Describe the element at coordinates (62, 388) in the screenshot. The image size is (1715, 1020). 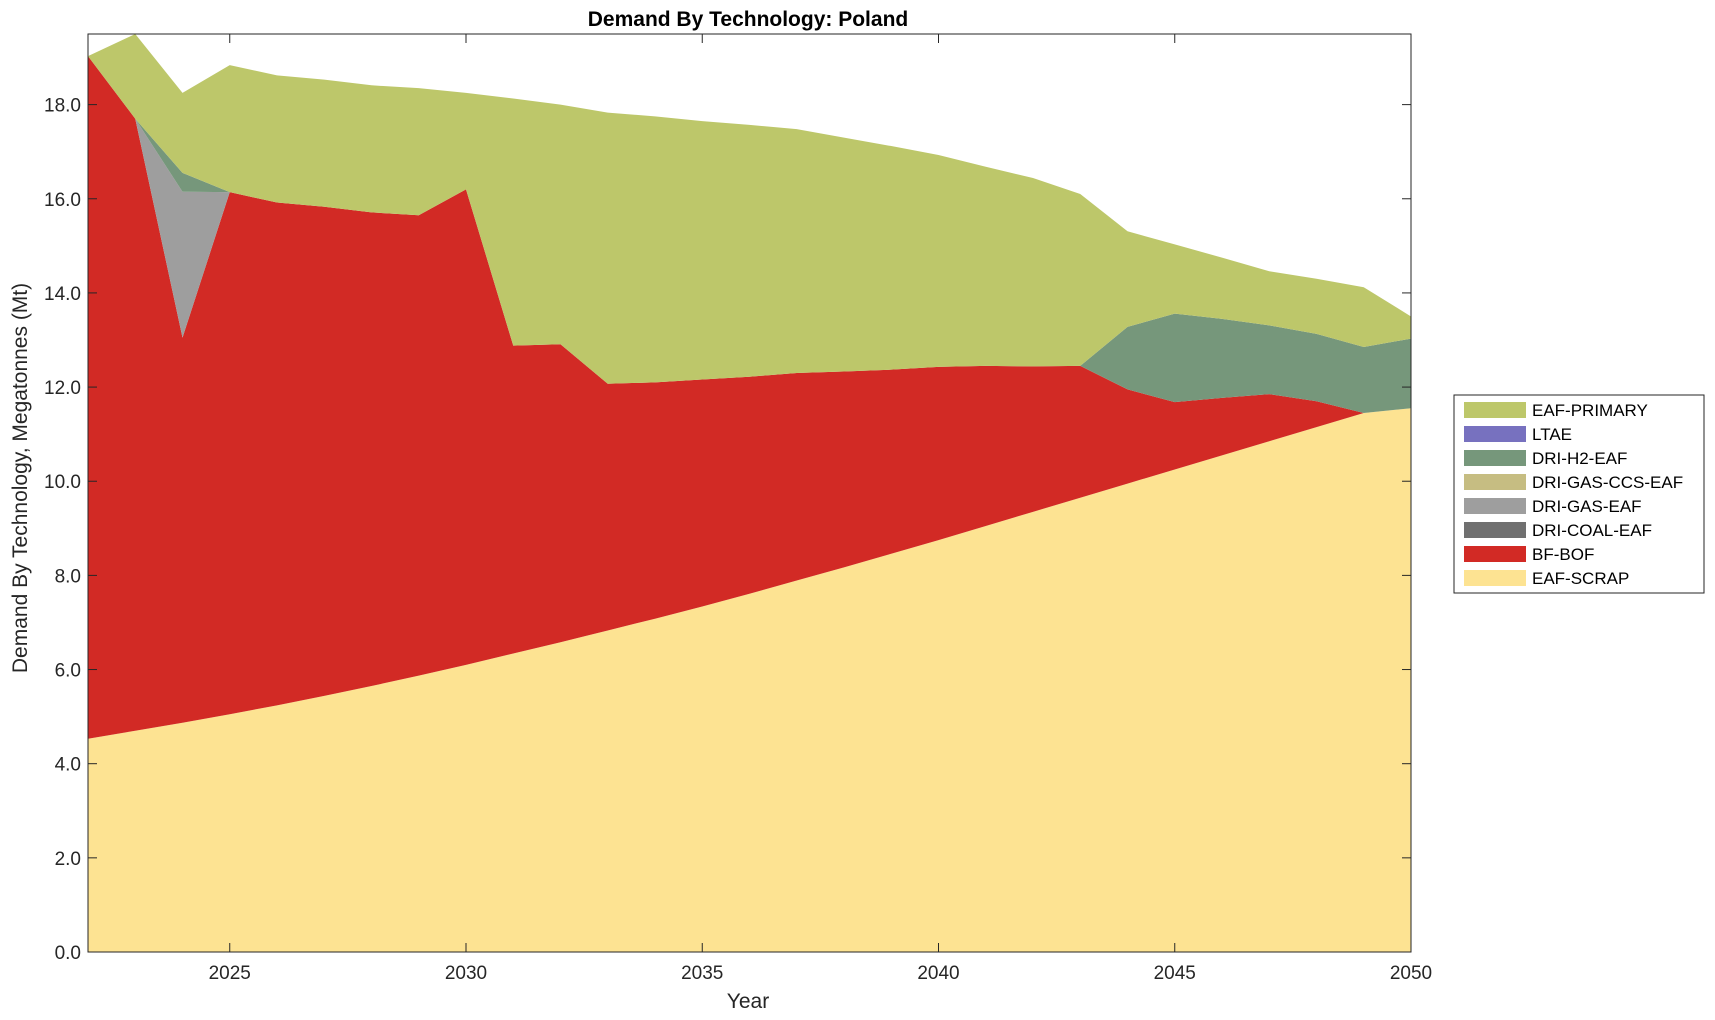
I see `y-tick-label-12: 12.0` at that location.